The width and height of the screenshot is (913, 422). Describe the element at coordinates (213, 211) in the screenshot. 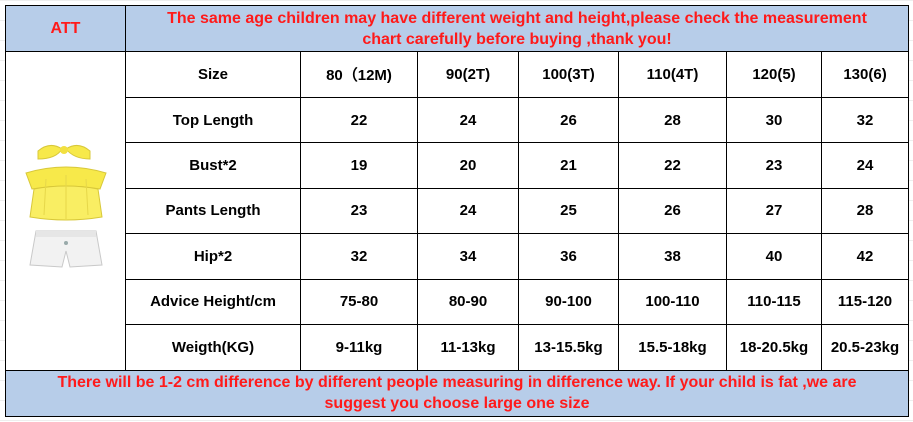

I see `row-label: Pants Length` at that location.